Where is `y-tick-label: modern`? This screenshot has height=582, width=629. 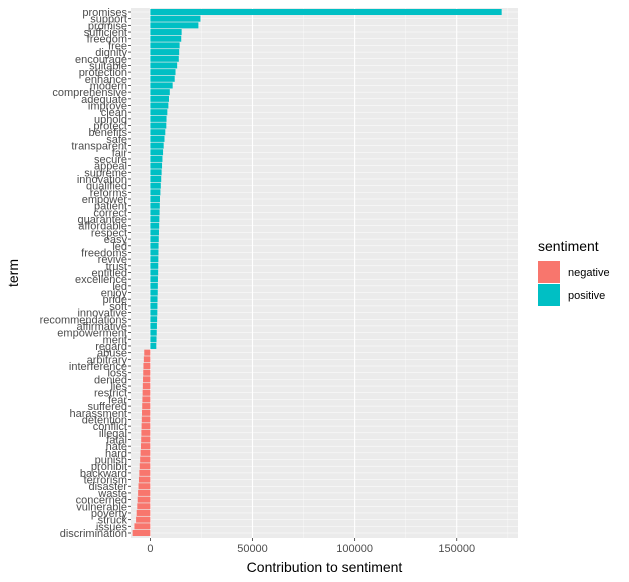 y-tick-label: modern is located at coordinates (108, 86).